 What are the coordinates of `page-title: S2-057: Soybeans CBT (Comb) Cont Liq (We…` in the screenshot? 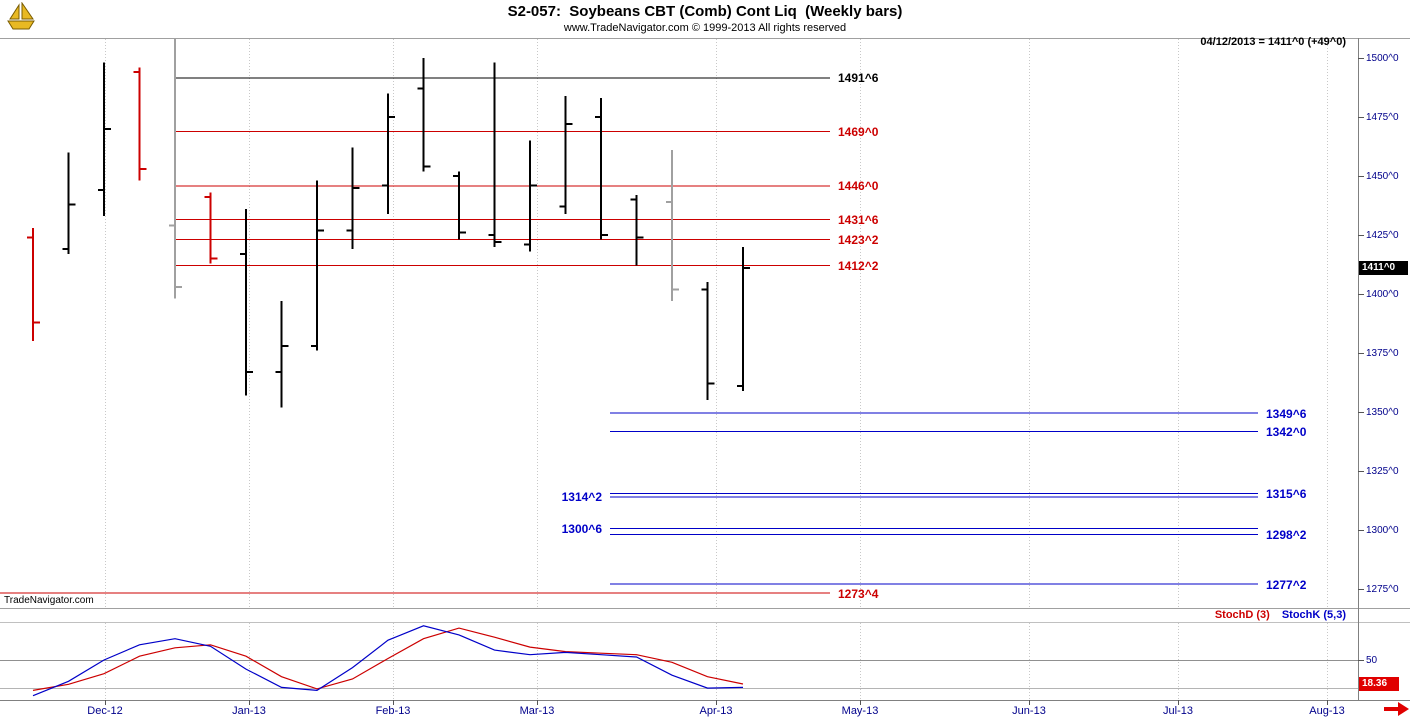 It's located at (705, 11).